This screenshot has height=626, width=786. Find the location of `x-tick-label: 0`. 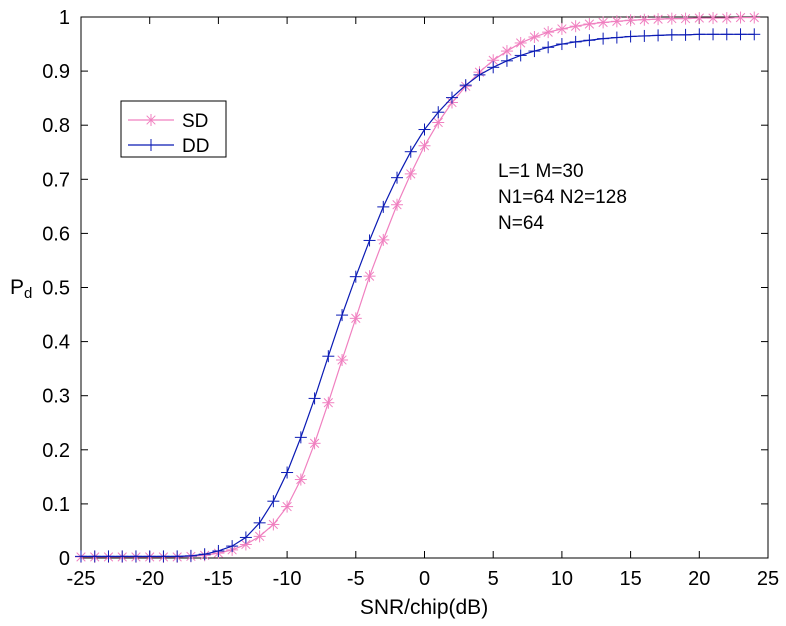

x-tick-label: 0 is located at coordinates (424, 579).